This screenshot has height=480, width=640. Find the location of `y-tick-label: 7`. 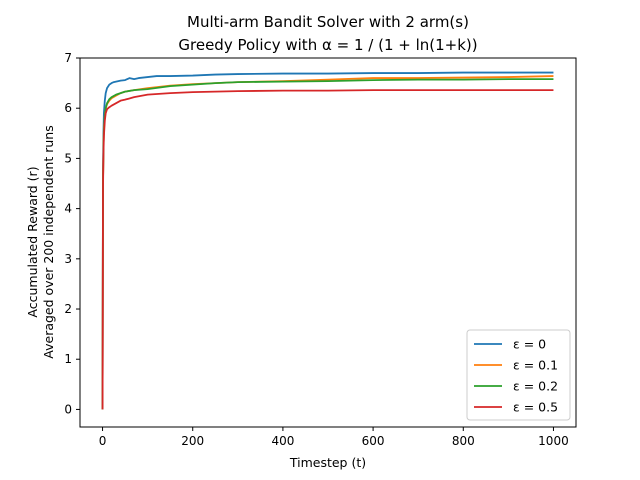

y-tick-label: 7 is located at coordinates (68, 58).